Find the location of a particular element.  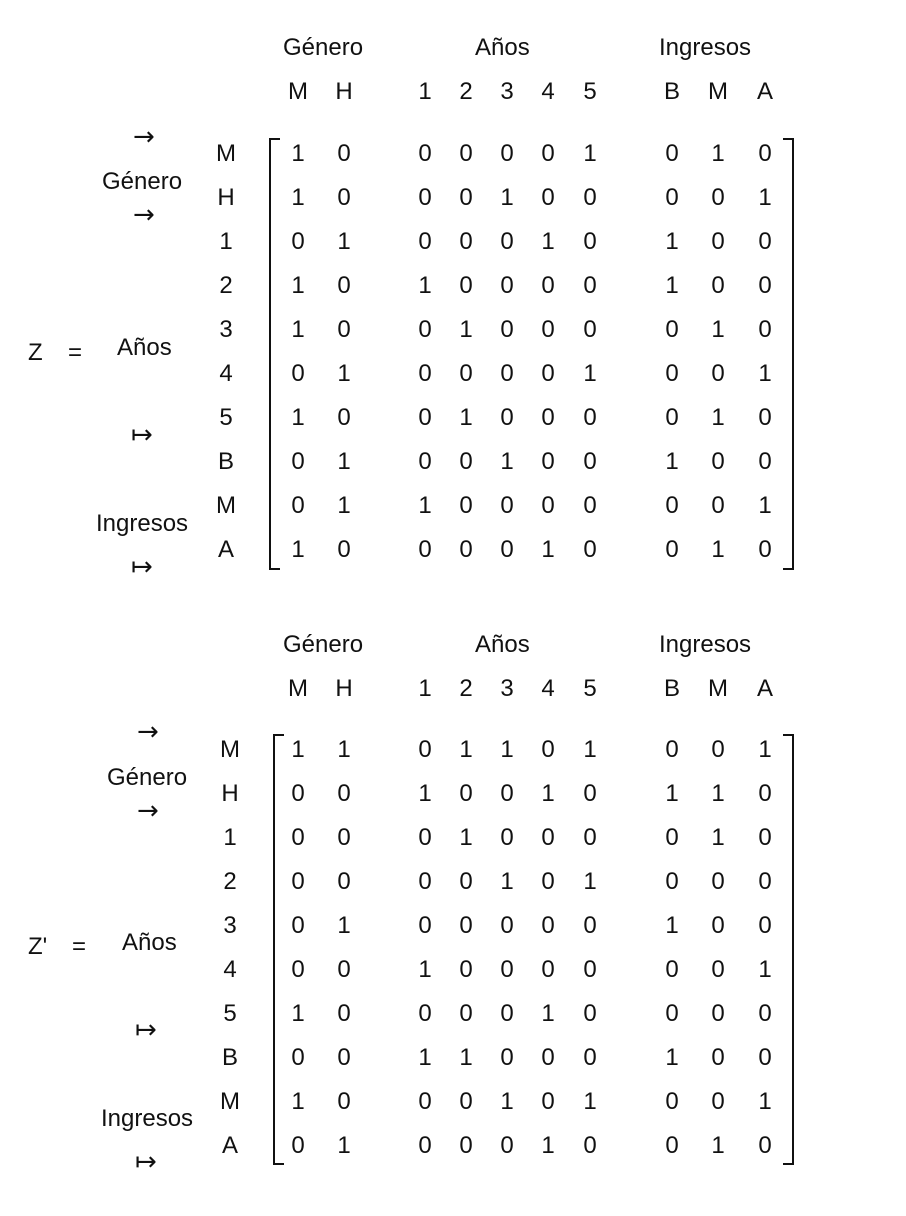

row-label: H is located at coordinates (230, 793).